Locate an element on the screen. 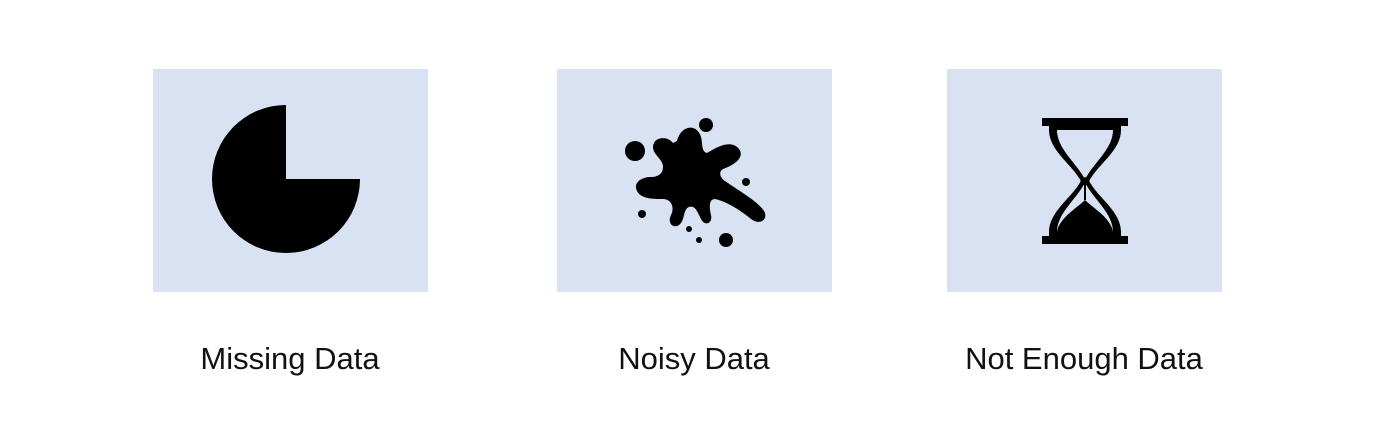 The image size is (1400, 430). noisy-data-card is located at coordinates (694, 180).